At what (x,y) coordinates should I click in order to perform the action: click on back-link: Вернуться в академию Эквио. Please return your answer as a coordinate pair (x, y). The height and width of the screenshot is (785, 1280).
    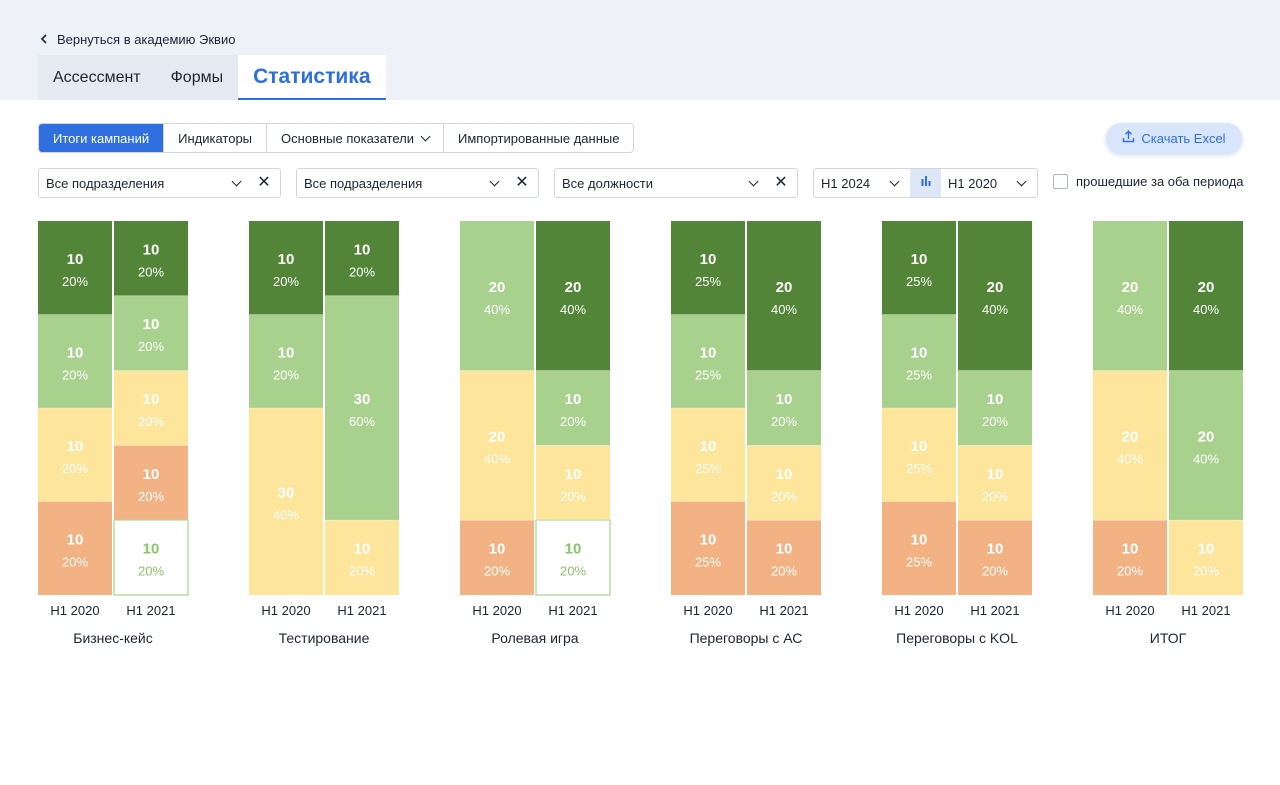
    Looking at the image, I should click on (137, 39).